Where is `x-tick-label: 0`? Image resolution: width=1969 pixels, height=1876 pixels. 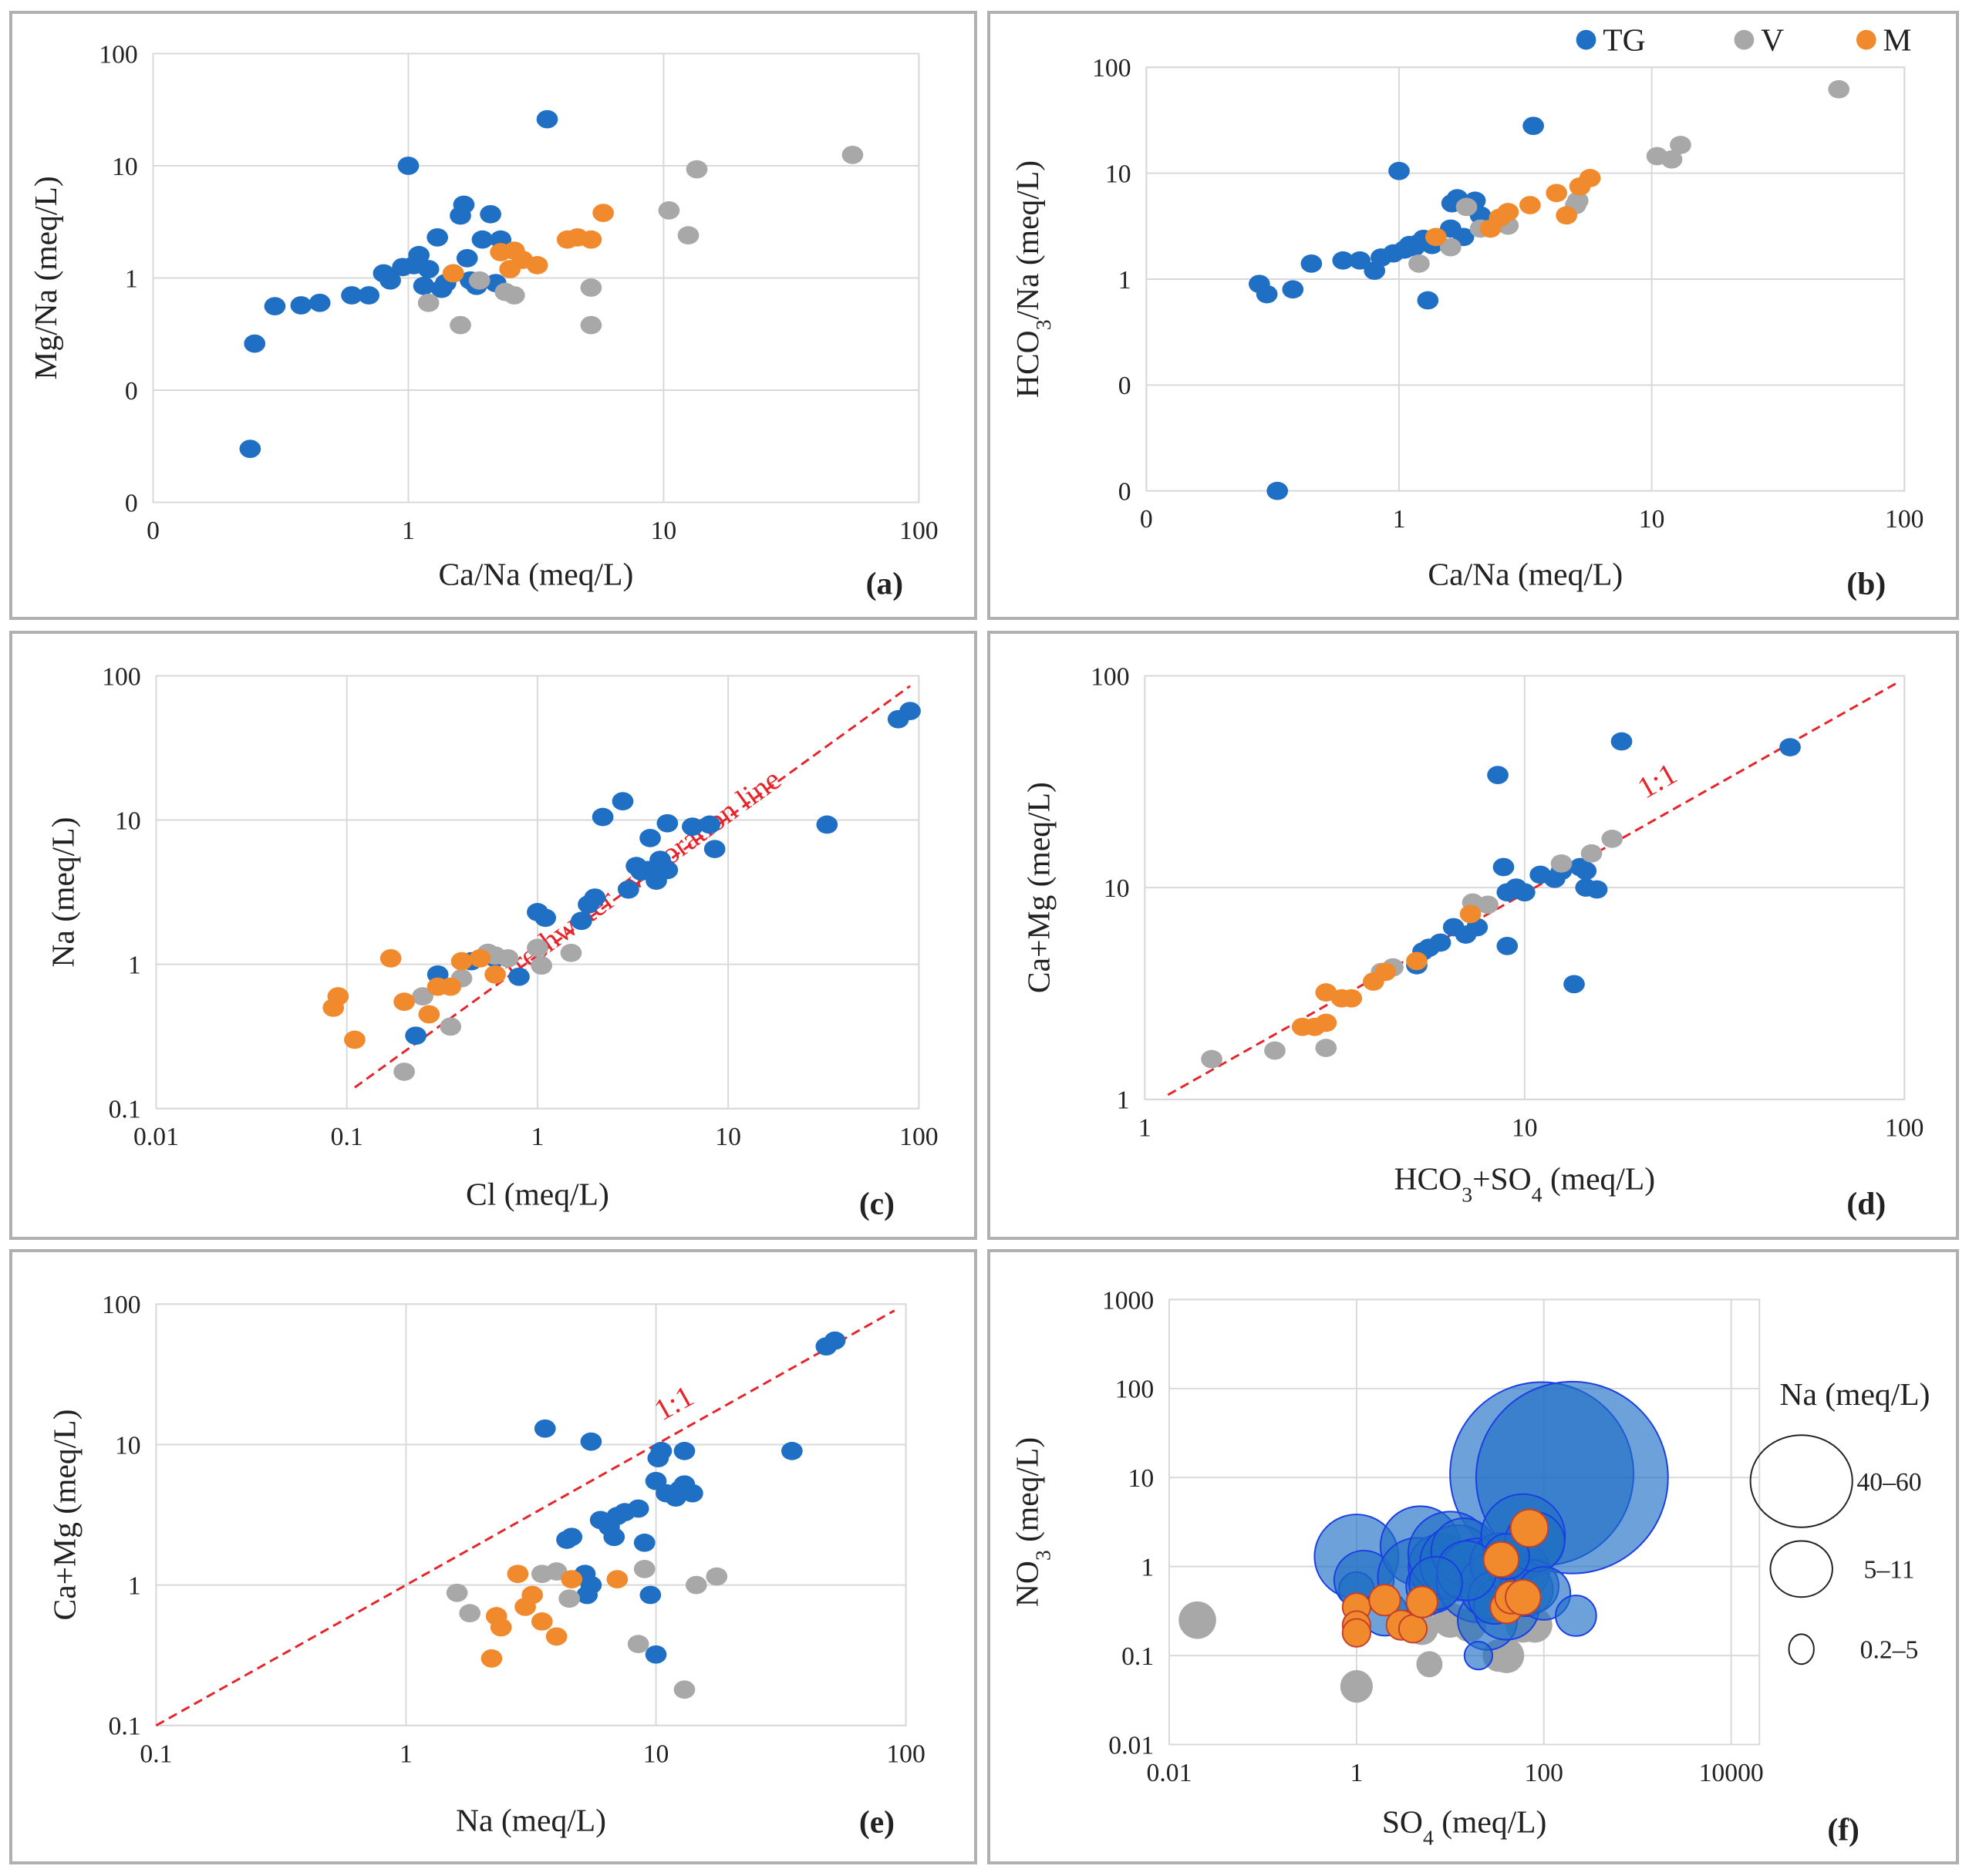 x-tick-label: 0 is located at coordinates (1146, 519).